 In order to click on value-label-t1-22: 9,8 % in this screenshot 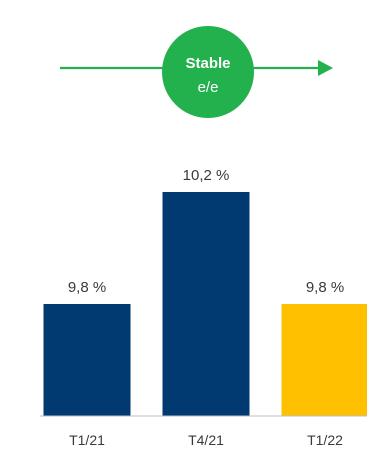, I will do `click(325, 287)`.